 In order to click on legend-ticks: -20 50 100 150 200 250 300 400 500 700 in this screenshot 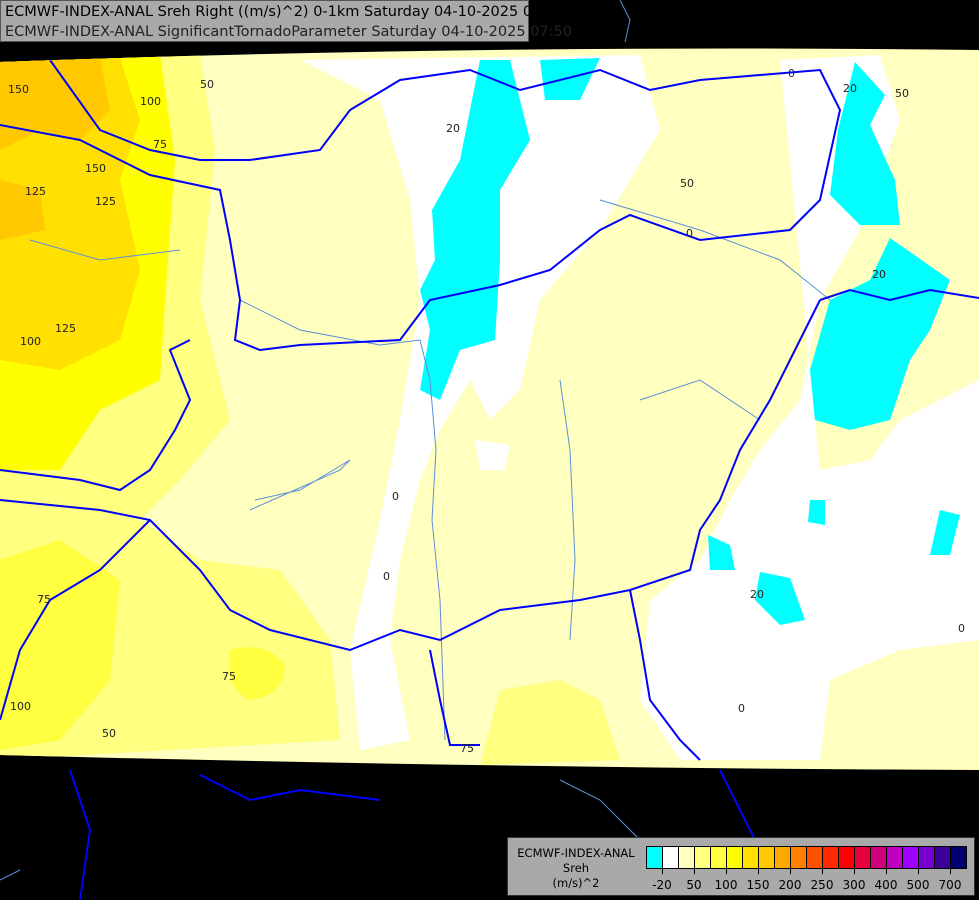, I will do `click(806, 881)`.